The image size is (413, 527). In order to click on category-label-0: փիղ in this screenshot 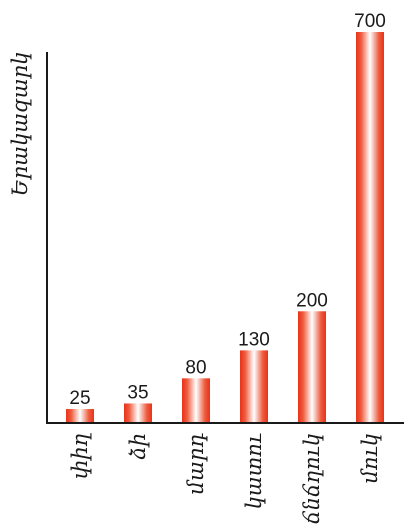, I will do `click(80, 455)`.